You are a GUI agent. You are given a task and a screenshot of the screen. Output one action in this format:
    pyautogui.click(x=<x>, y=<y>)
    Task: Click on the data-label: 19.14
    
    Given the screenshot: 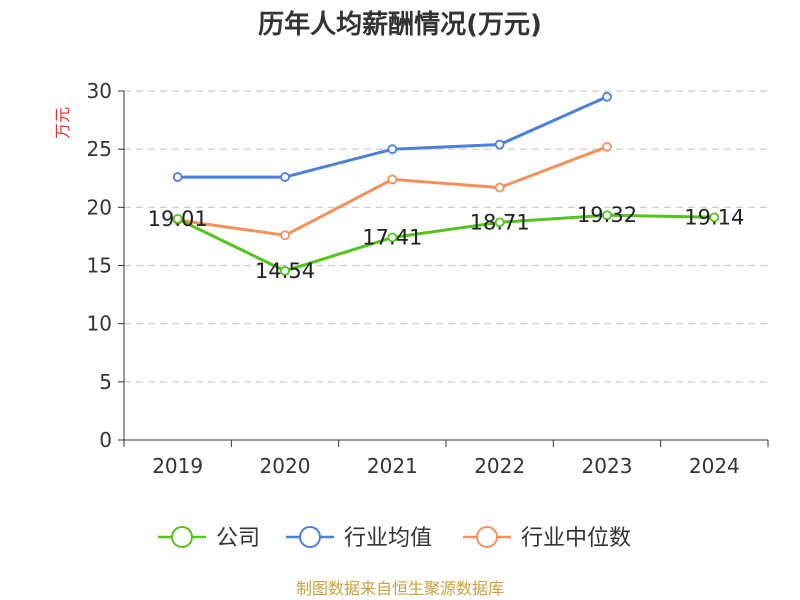 What is the action you would take?
    pyautogui.click(x=714, y=217)
    